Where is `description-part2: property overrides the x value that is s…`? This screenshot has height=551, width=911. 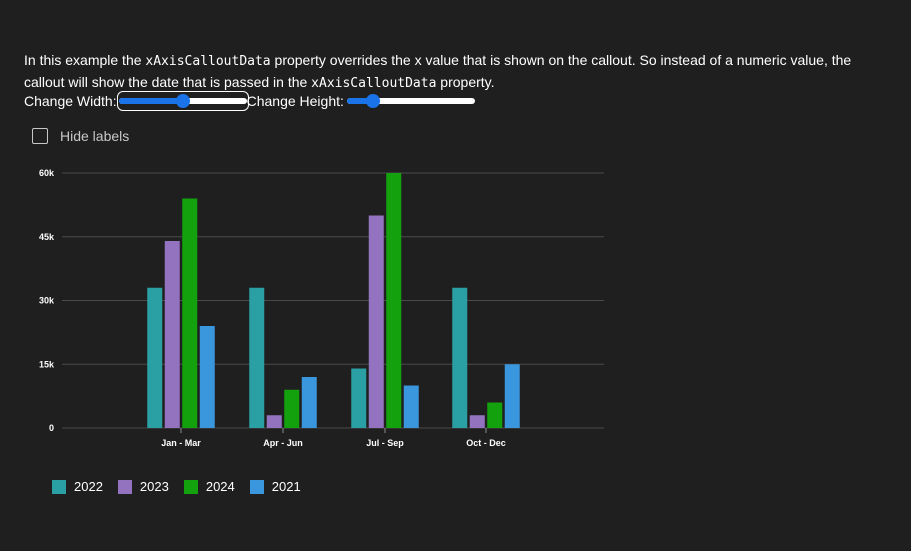 description-part2: property overrides the x value that is s… is located at coordinates (438, 71).